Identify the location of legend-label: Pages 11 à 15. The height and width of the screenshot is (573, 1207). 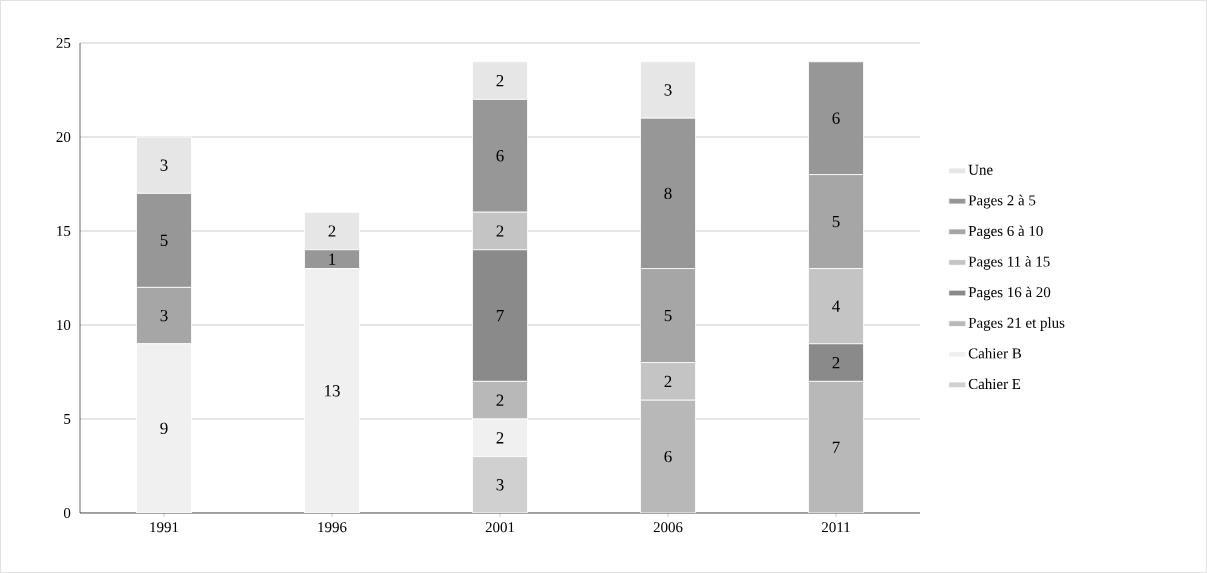
(1009, 263).